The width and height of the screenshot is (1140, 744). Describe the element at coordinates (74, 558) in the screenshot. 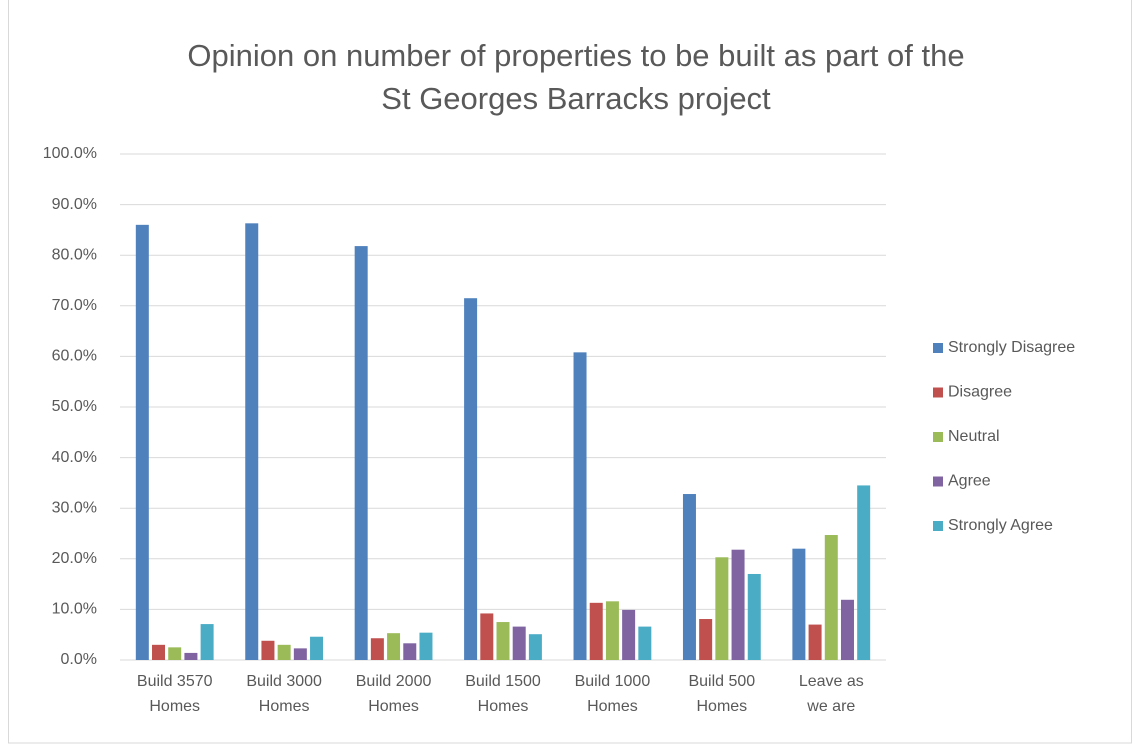

I see `y-tick-label: 20.0%` at that location.